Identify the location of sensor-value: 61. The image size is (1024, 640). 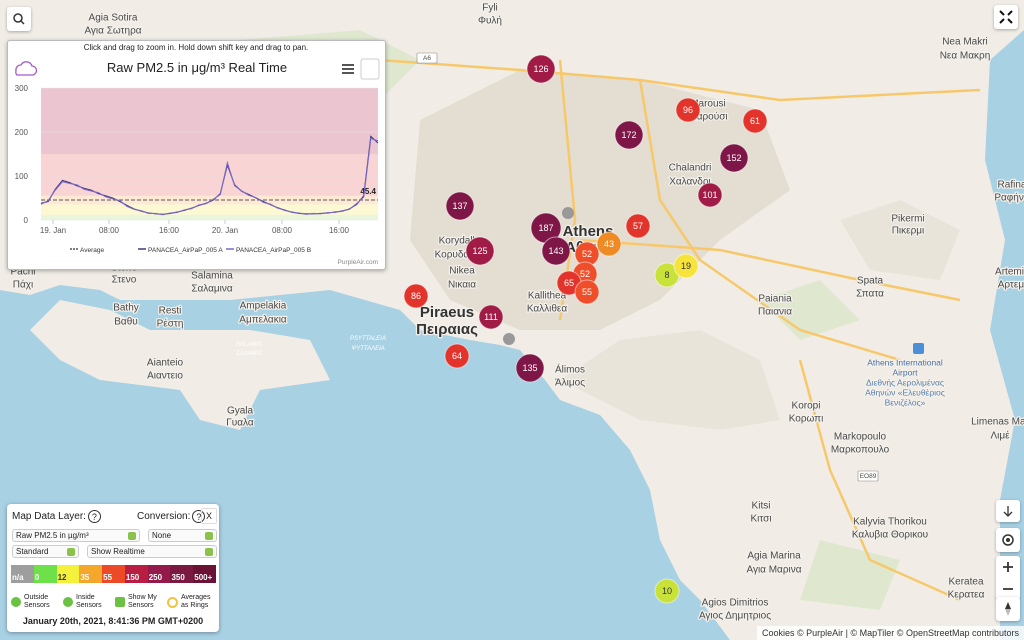
(755, 121).